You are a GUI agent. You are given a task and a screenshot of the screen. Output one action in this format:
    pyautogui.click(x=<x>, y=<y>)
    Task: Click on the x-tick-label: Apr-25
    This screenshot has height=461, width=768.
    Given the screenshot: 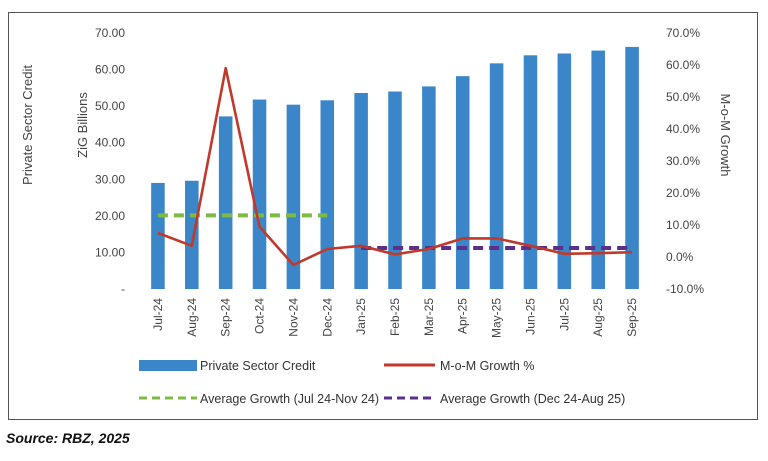 What is the action you would take?
    pyautogui.click(x=463, y=316)
    